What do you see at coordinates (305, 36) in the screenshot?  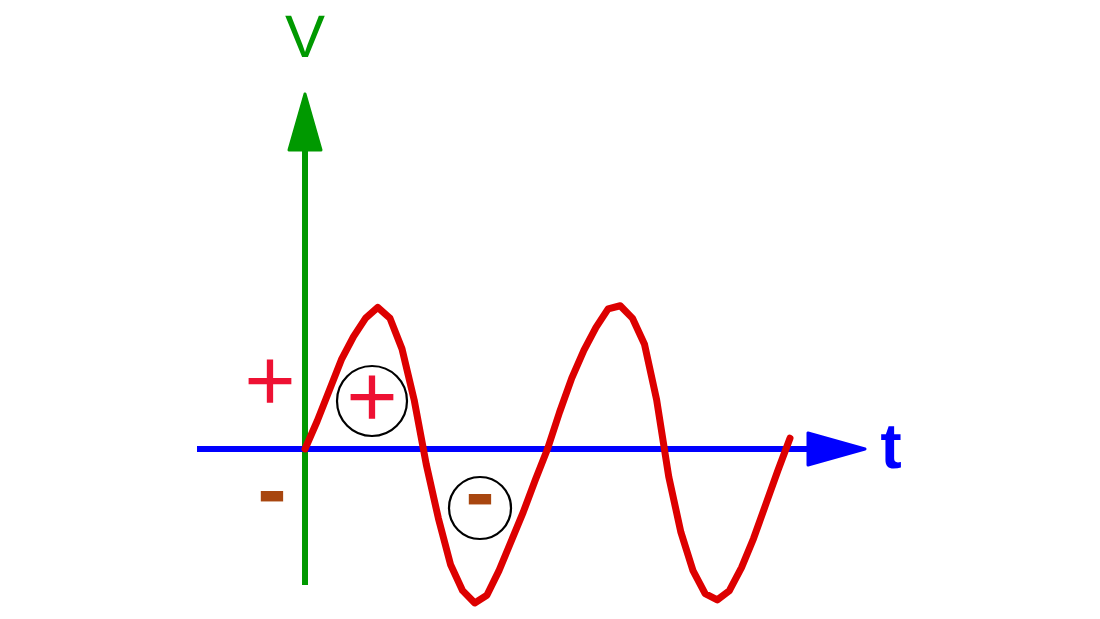 I see `y-axis-title: V` at bounding box center [305, 36].